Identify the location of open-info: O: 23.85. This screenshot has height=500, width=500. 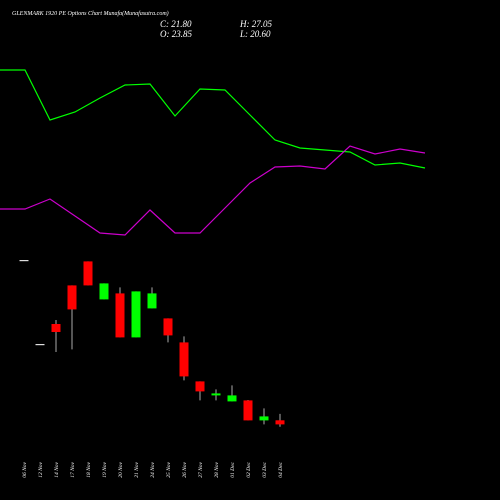
(176, 34).